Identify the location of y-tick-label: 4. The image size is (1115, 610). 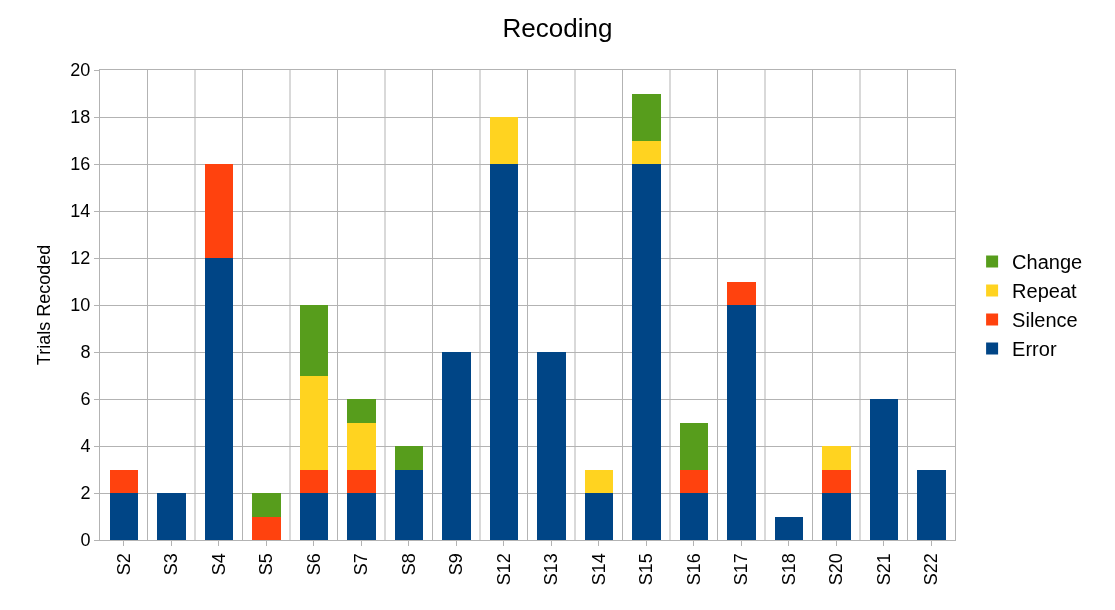
(85, 446).